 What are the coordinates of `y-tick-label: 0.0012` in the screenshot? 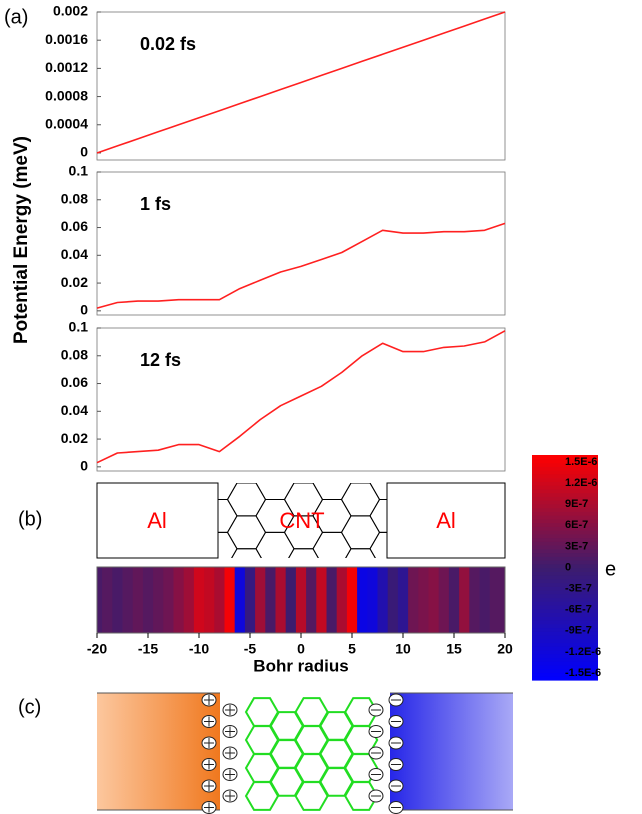 It's located at (66, 67).